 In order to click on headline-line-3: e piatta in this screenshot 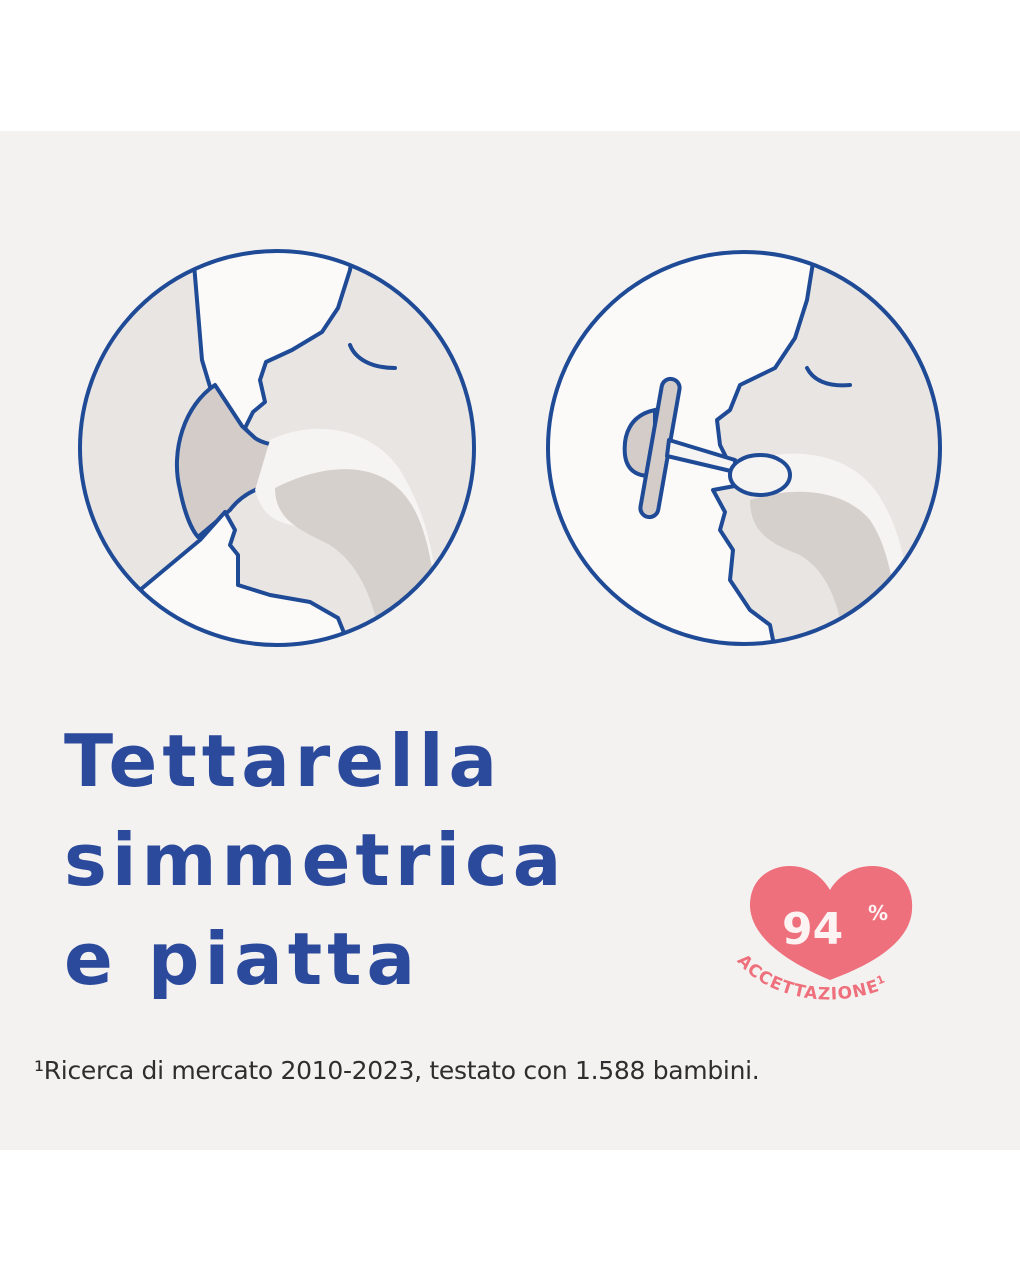, I will do `click(242, 959)`.